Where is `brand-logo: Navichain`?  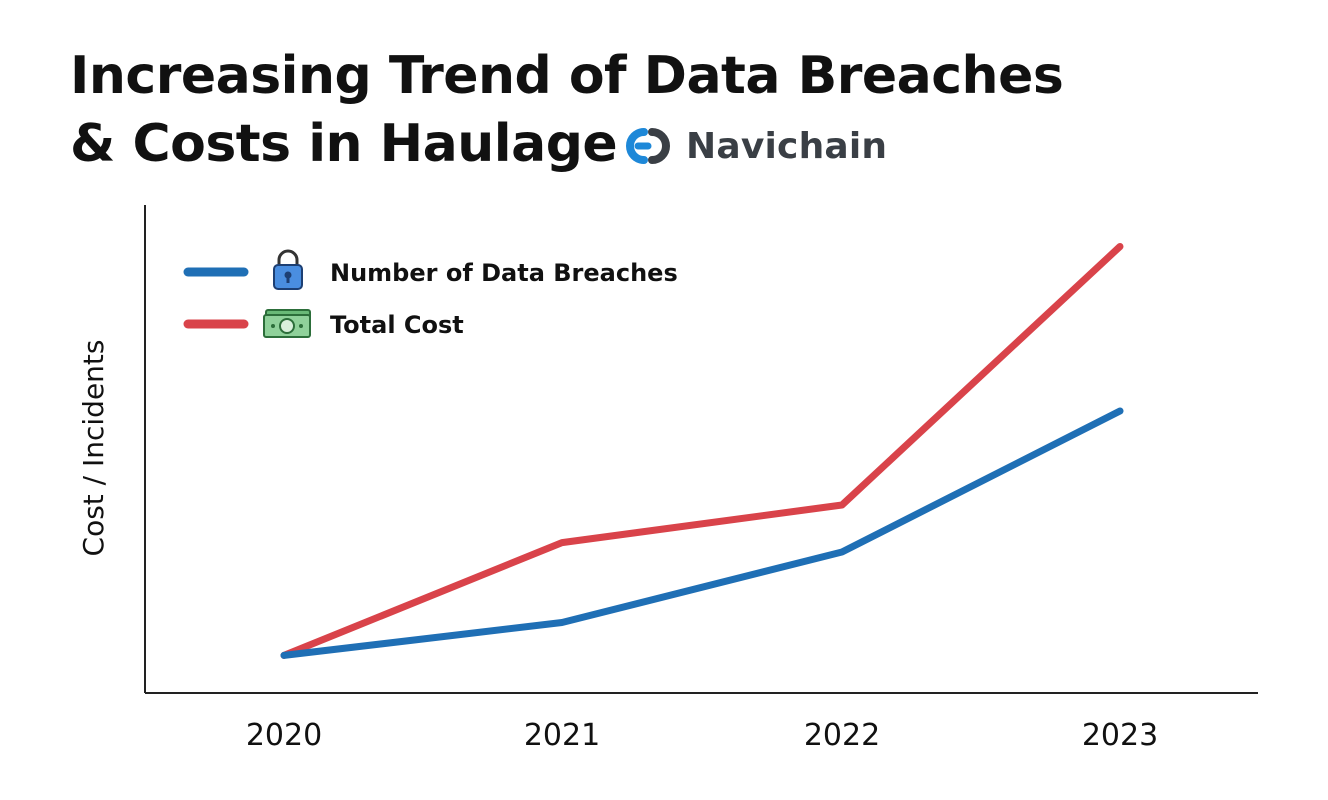 brand-logo: Navichain is located at coordinates (752, 146).